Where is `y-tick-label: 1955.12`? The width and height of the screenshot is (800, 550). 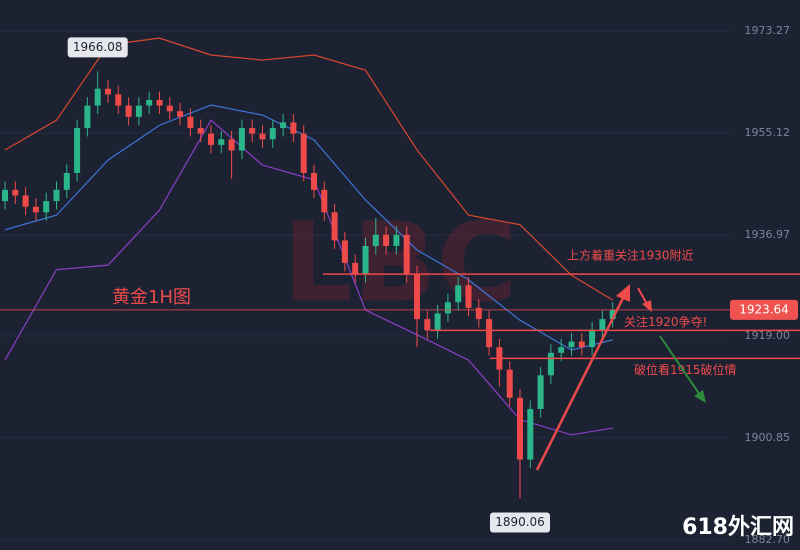 y-tick-label: 1955.12 is located at coordinates (768, 132).